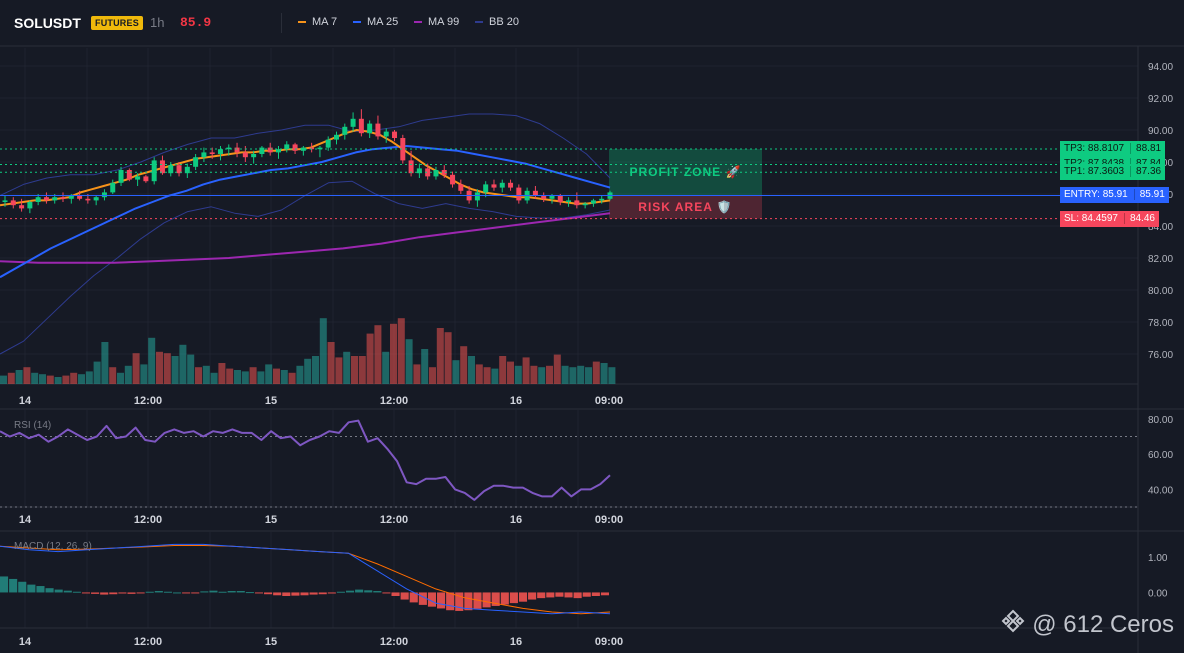  What do you see at coordinates (394, 401) in the screenshot?
I see `time-tick-main-3: 12:00` at bounding box center [394, 401].